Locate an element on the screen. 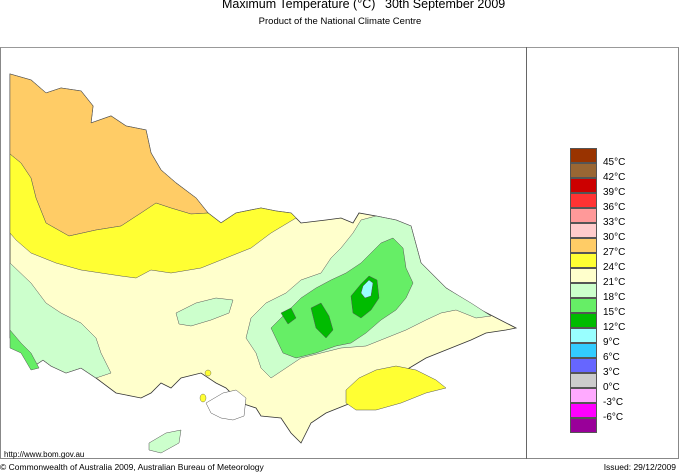 This screenshot has height=474, width=680. legend-label: 39°C is located at coordinates (614, 192).